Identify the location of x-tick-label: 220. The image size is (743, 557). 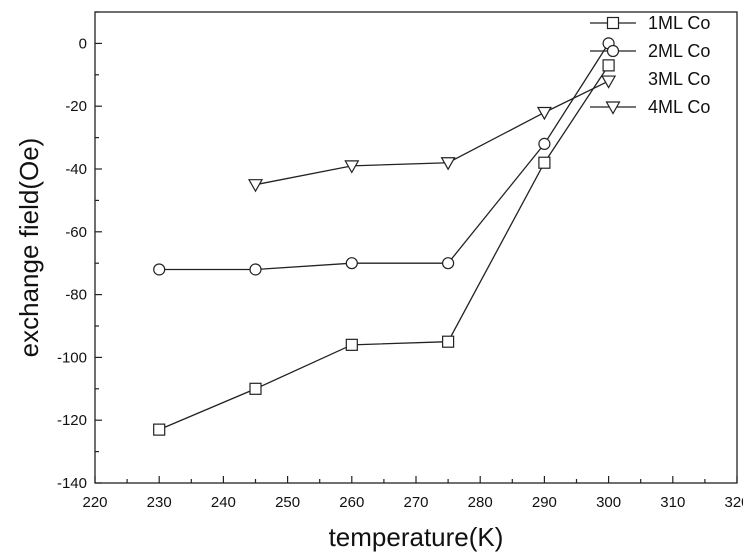
(94, 502).